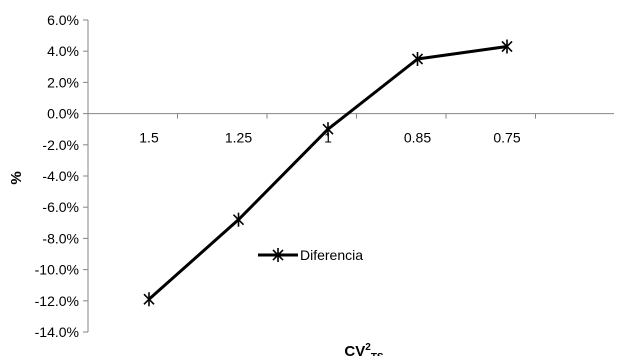 Image resolution: width=637 pixels, height=356 pixels. I want to click on x-tick-label: 0.75, so click(506, 138).